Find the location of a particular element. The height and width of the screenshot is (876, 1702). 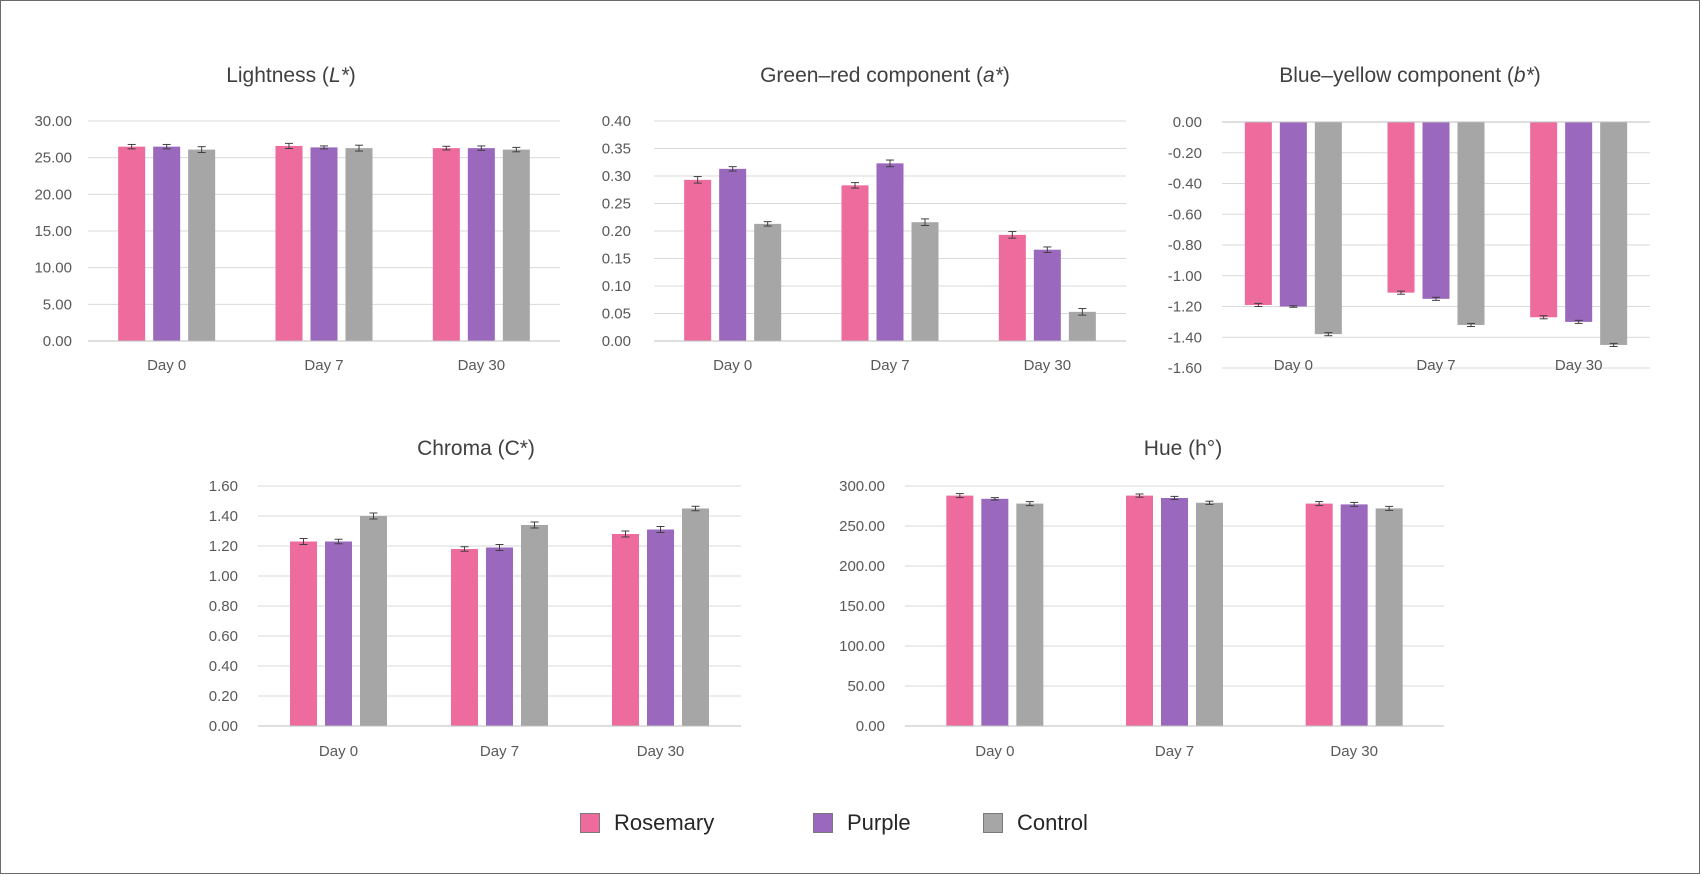

y-tick-label: 100.00 is located at coordinates (862, 646).